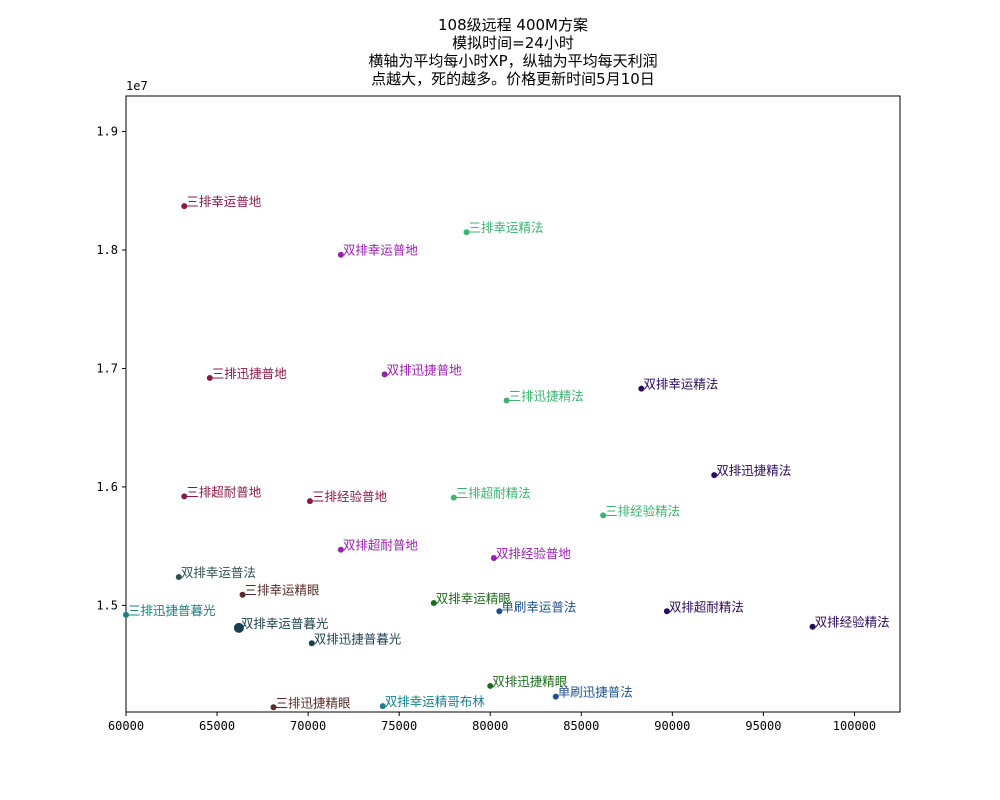 The width and height of the screenshot is (1000, 800). Describe the element at coordinates (283, 590) in the screenshot. I see `data-point-label: 三排幸运精眼` at that location.